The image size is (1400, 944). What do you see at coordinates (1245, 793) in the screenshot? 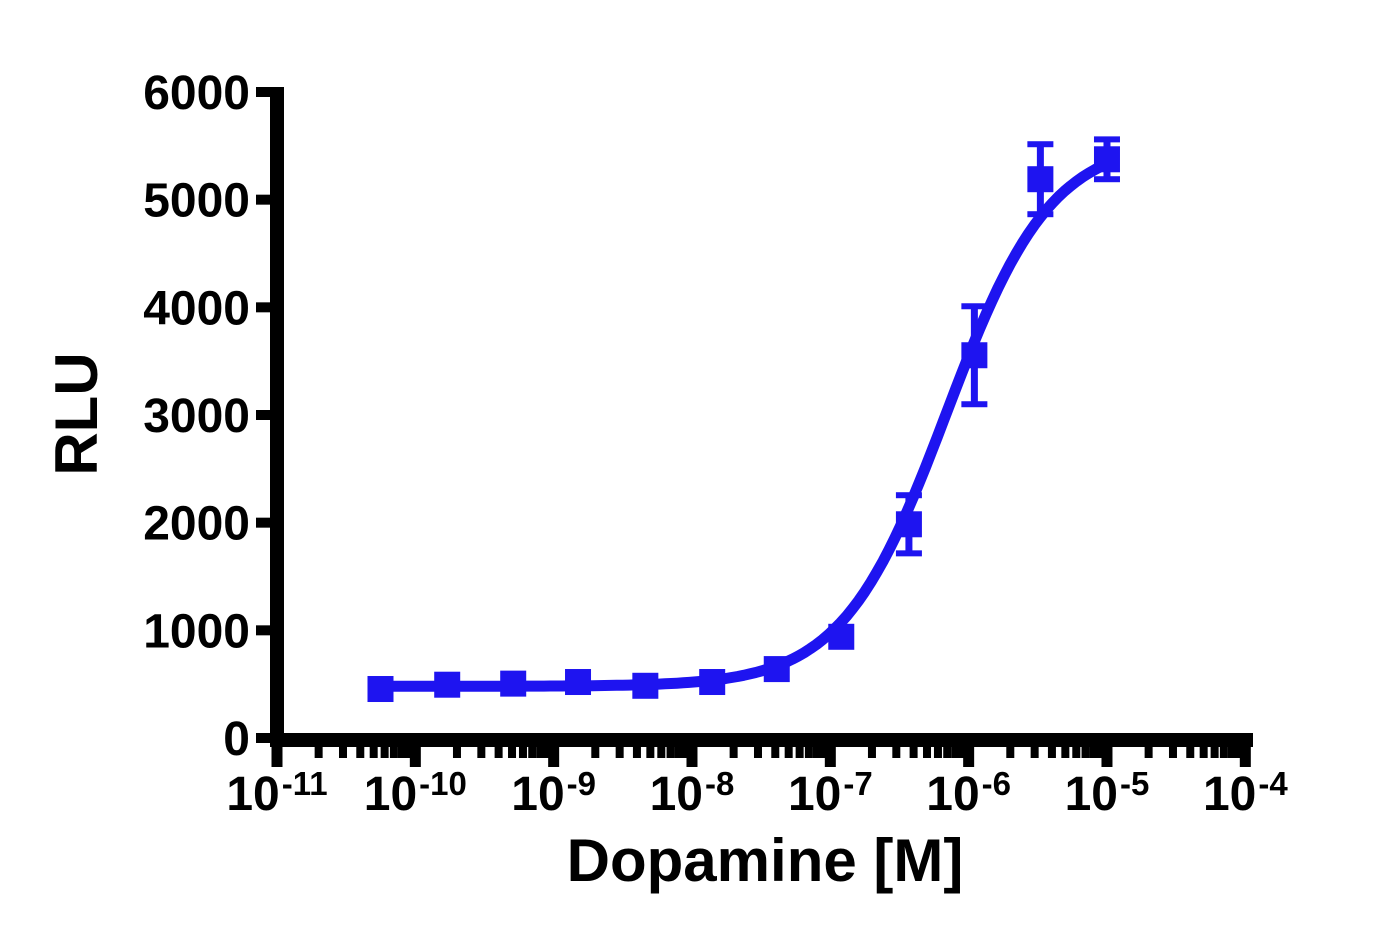
I see `x-tick-label: 10⁻⁴` at bounding box center [1245, 793].